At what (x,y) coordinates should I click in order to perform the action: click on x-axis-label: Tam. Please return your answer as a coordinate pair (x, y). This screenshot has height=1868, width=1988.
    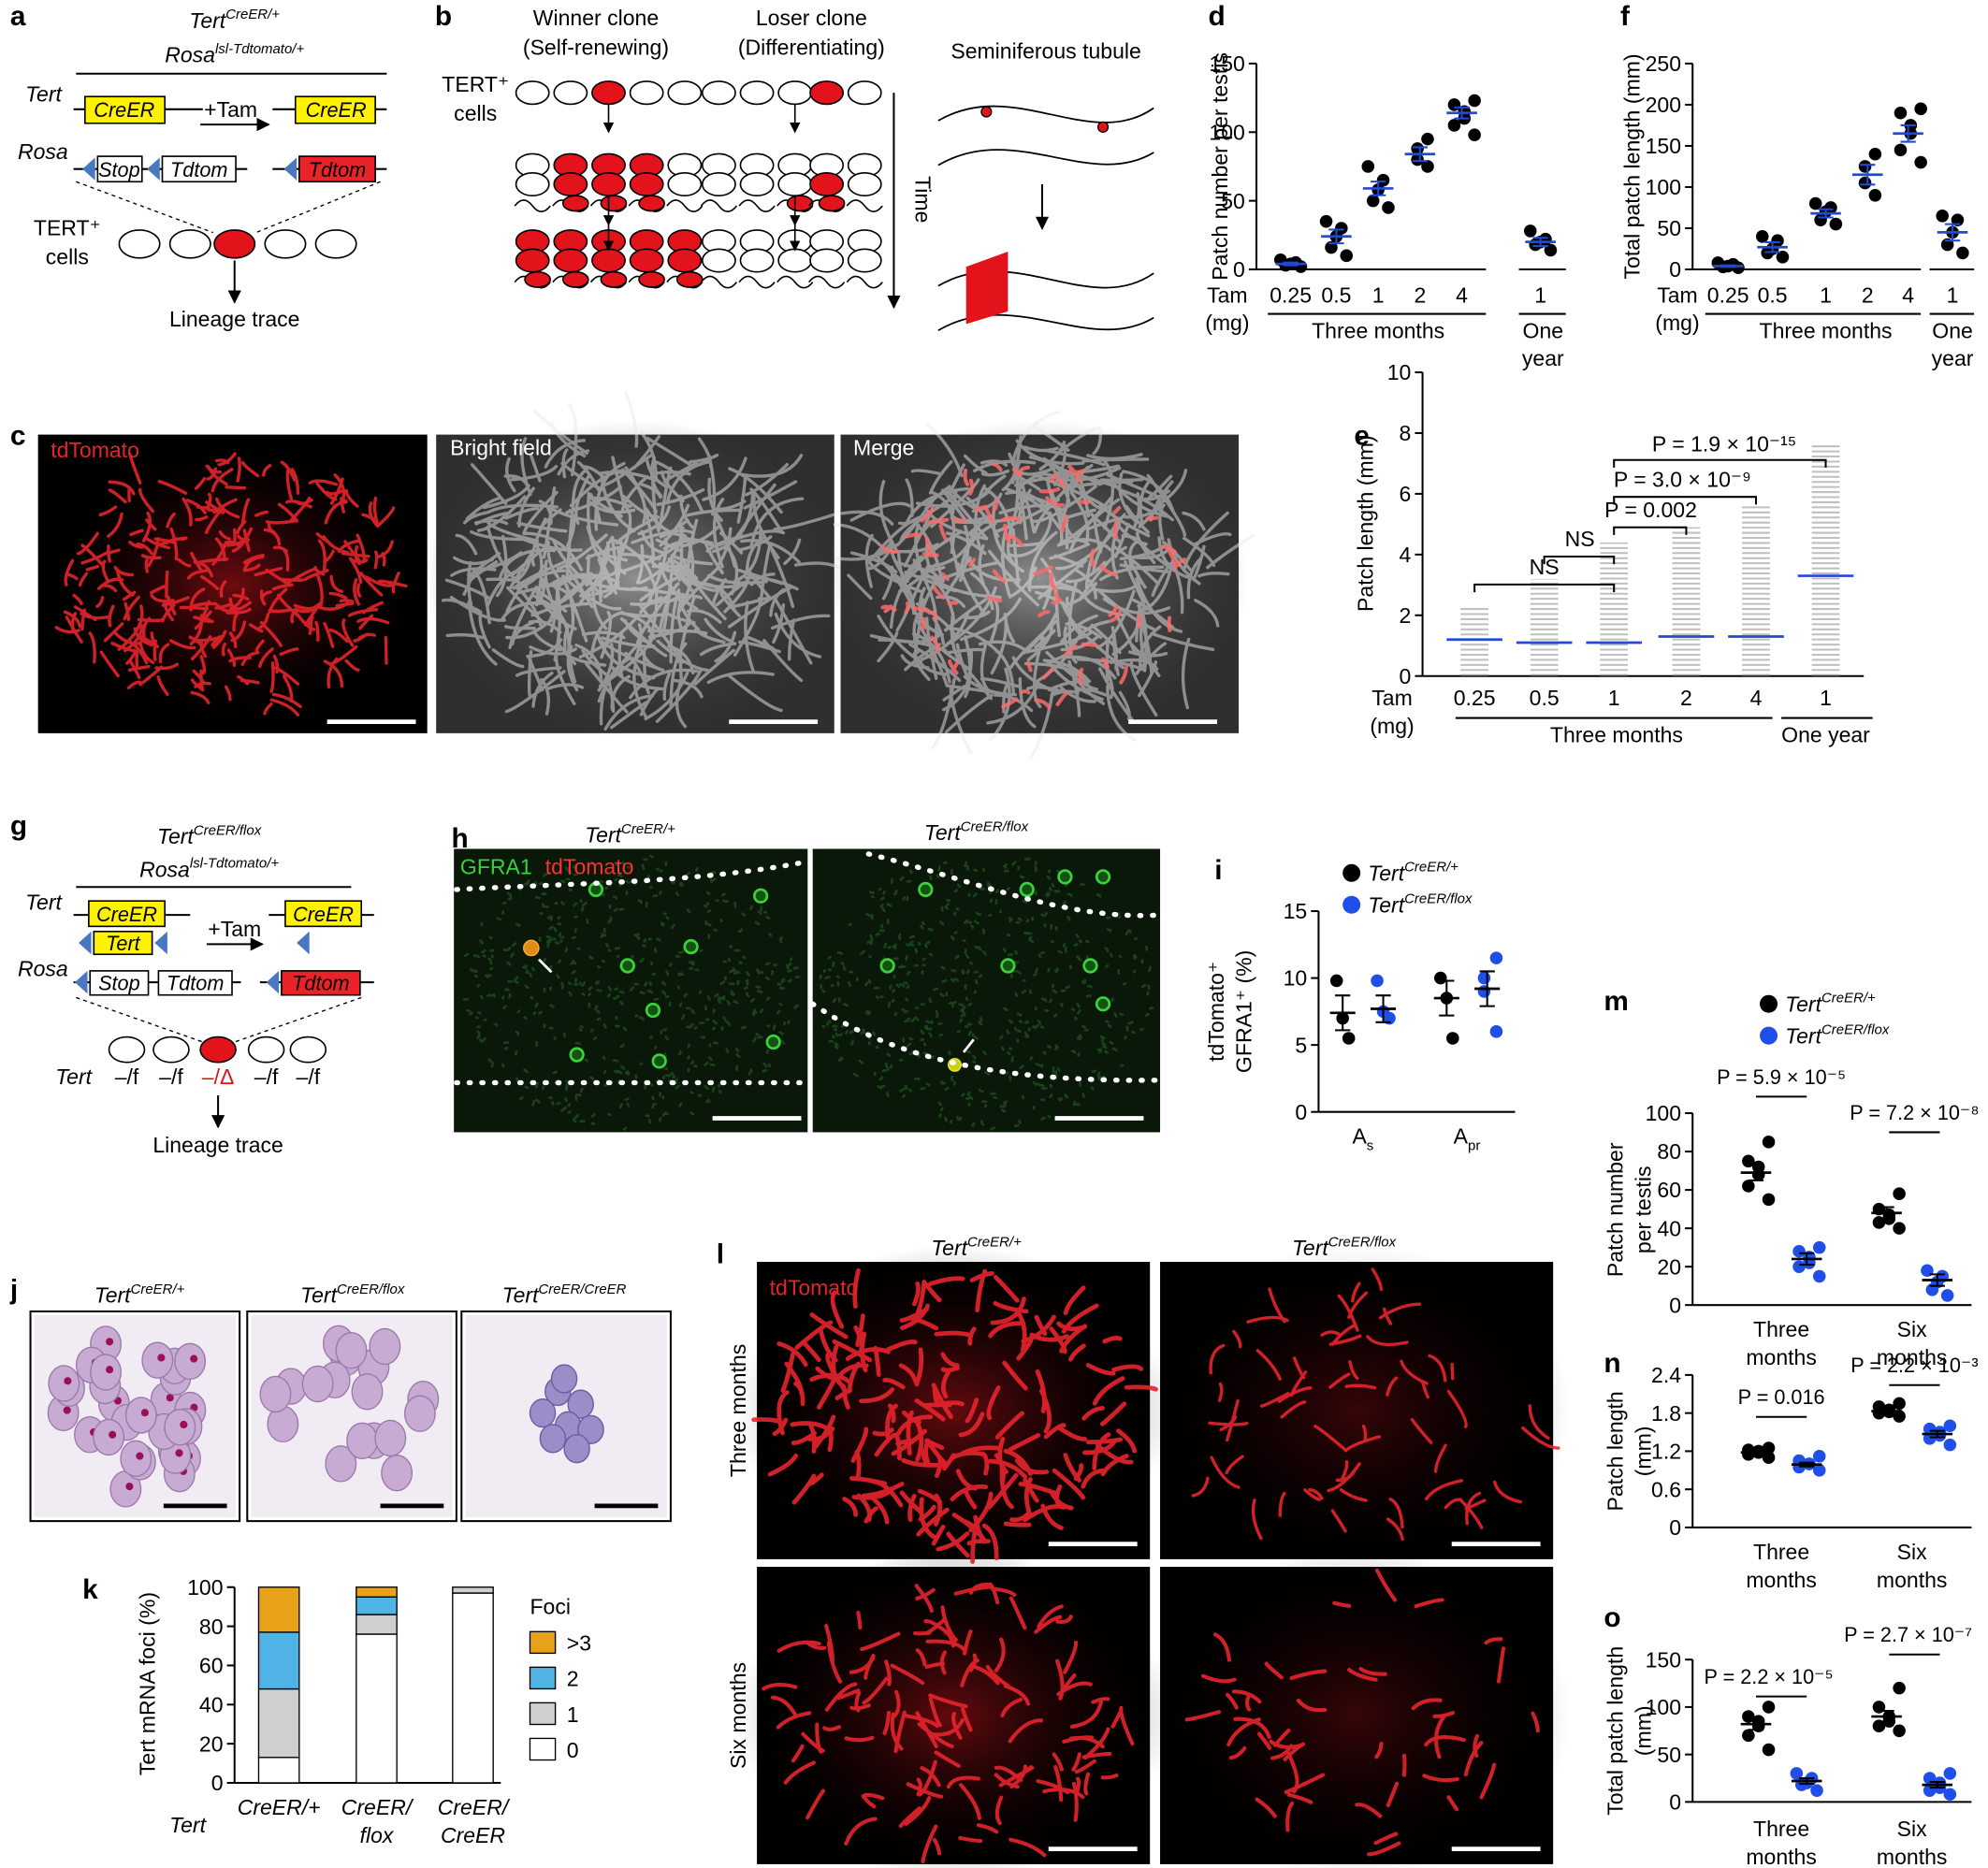
    Looking at the image, I should click on (1391, 698).